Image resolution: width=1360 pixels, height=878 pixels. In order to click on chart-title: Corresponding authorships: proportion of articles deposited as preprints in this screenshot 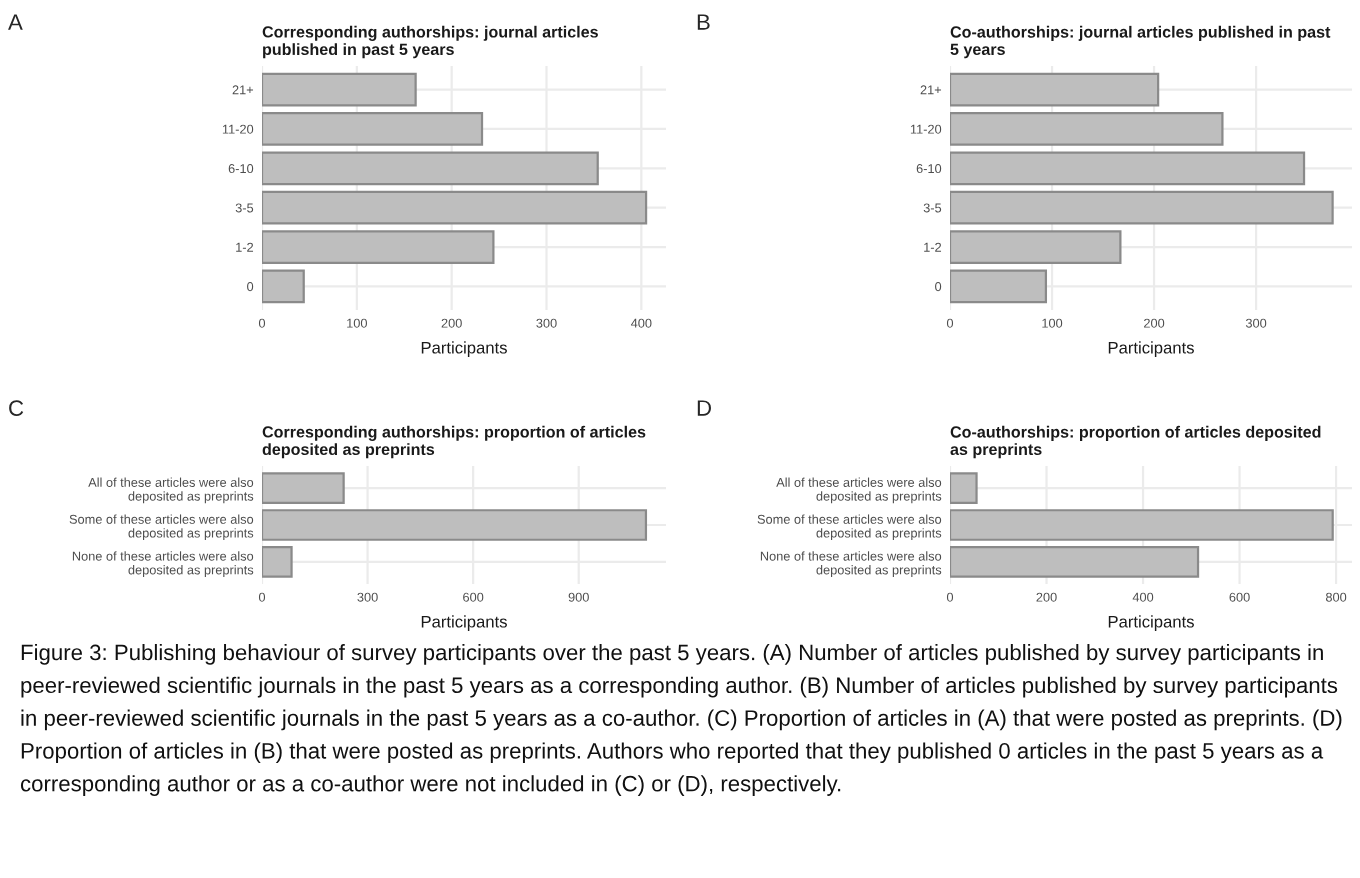, I will do `click(454, 442)`.